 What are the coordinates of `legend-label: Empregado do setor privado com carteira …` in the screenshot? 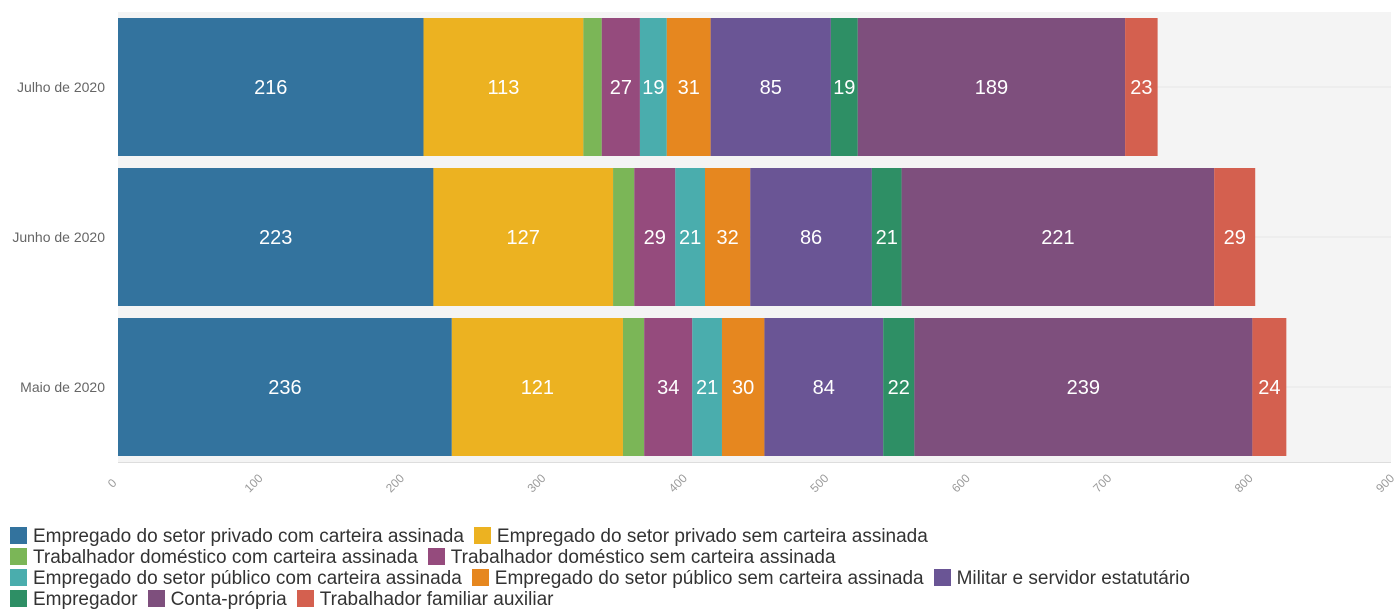 It's located at (248, 536).